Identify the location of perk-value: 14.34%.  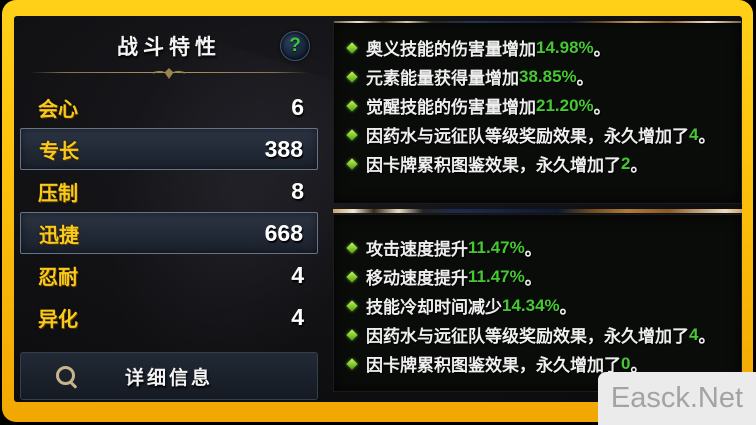
(531, 305).